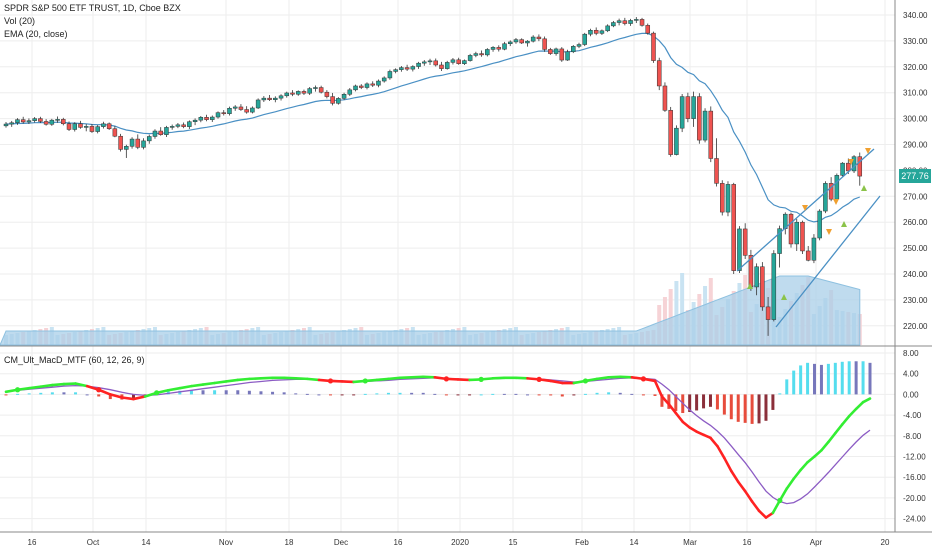 Image resolution: width=932 pixels, height=550 pixels. What do you see at coordinates (74, 360) in the screenshot?
I see `macd-legend: CM_Ult_MacD_MTF (60, 12, 26, 9)` at bounding box center [74, 360].